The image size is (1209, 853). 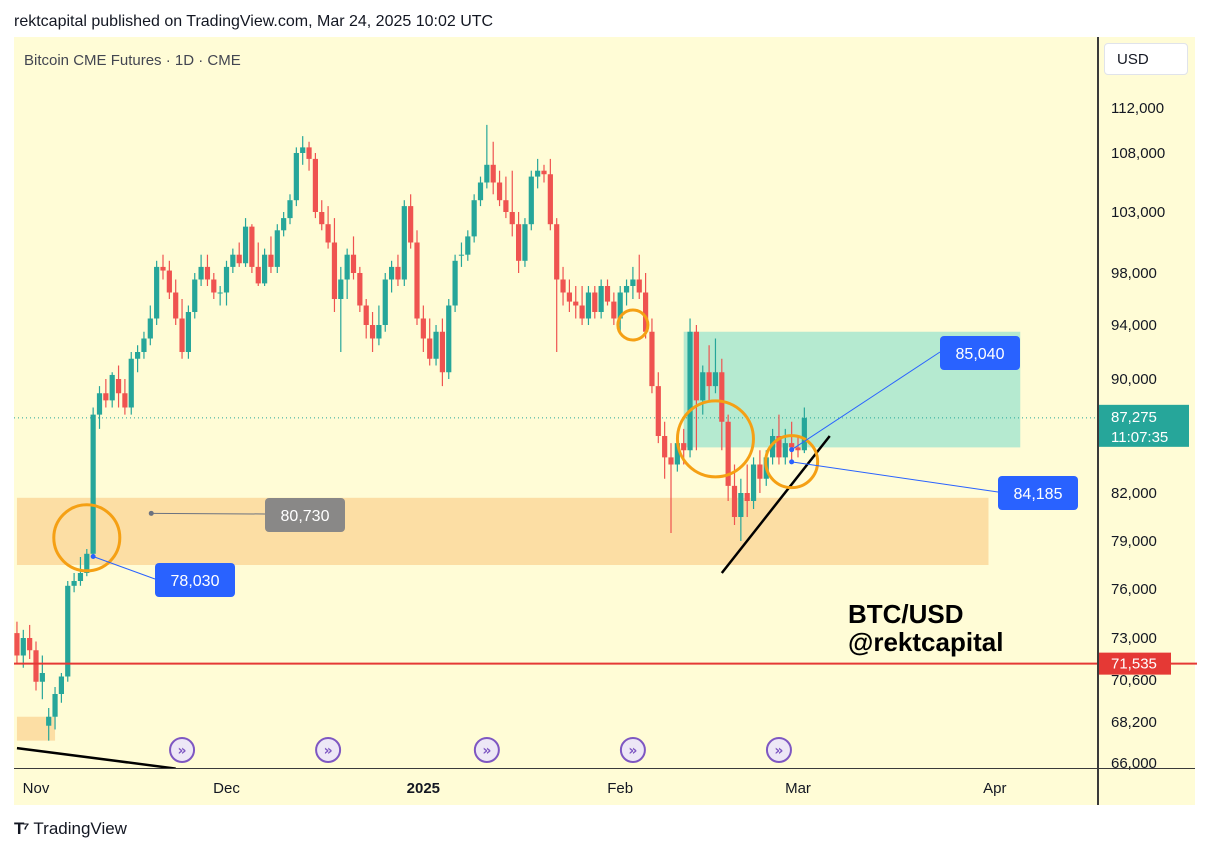 I want to click on footer-logo-text: TradingView, so click(x=80, y=828).